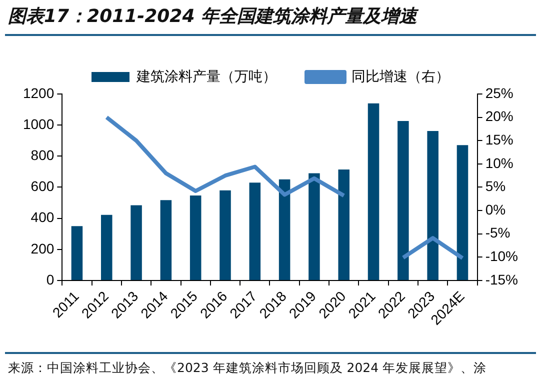 Image resolution: width=541 pixels, height=383 pixels. I want to click on y-tick-label: 1000, so click(38, 124).